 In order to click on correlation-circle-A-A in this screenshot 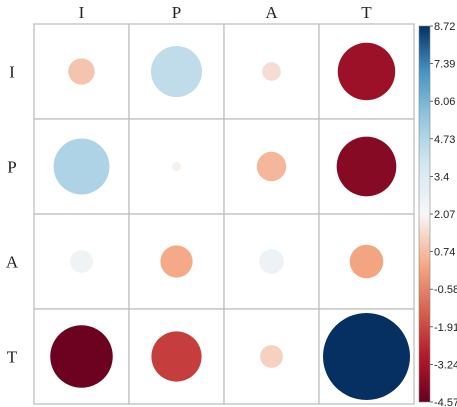, I will do `click(271, 261)`.